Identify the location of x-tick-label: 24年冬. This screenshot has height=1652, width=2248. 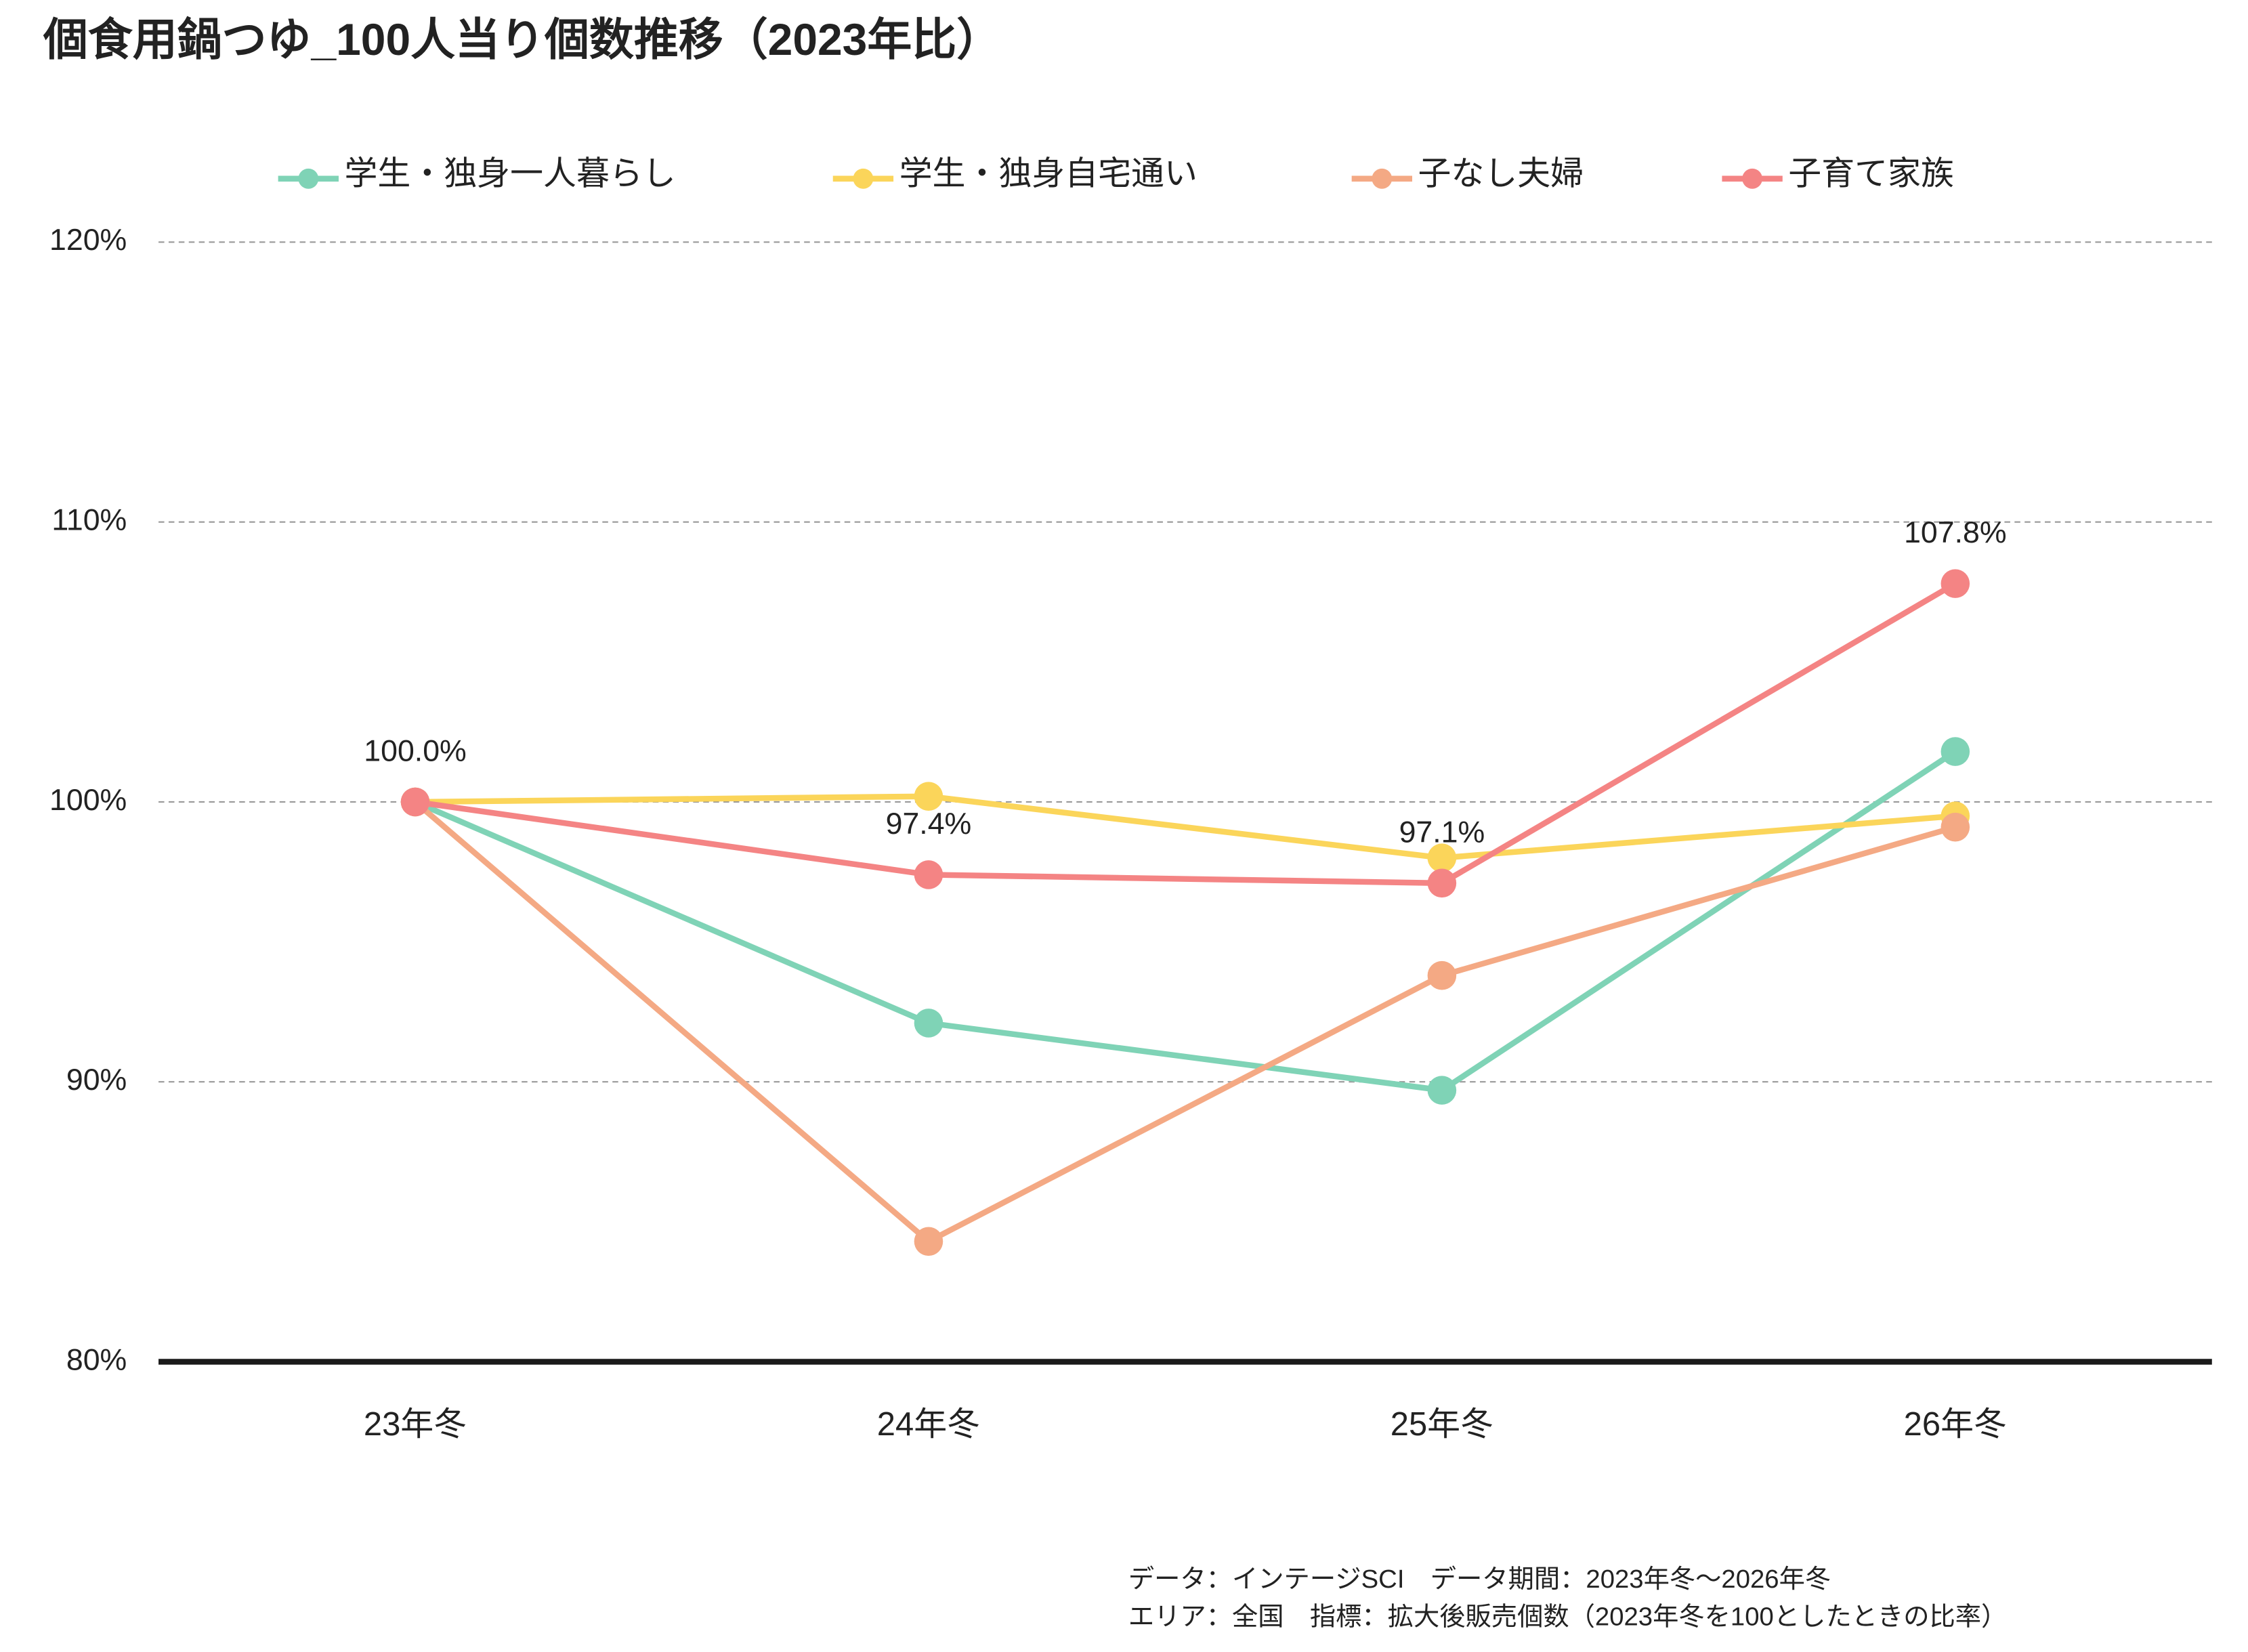
(928, 1424).